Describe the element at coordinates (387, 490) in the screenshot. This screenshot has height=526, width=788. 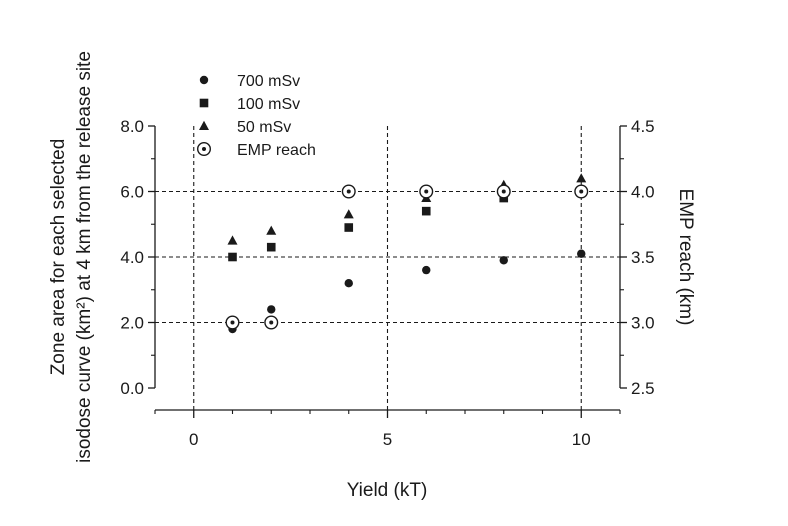
I see `x-axis-title: Yield (kT)` at that location.